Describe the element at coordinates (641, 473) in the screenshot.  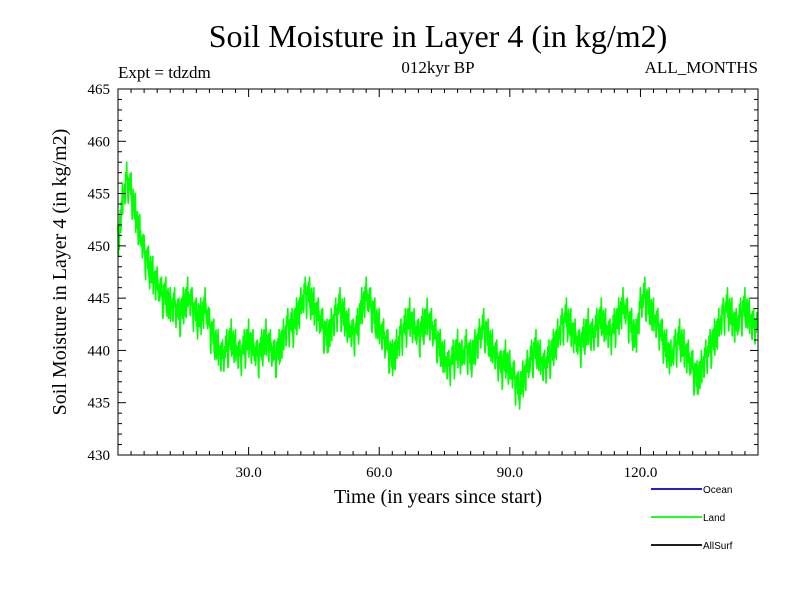
I see `x-tick-label: 120.0` at that location.